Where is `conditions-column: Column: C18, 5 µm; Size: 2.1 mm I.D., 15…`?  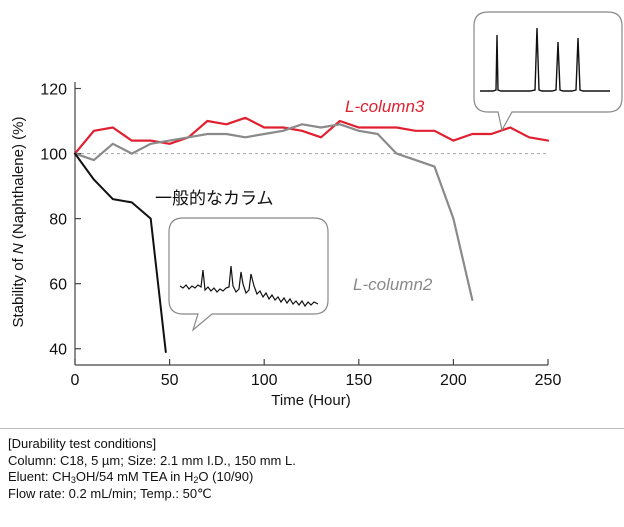
conditions-column: Column: C18, 5 µm; Size: 2.1 mm I.D., 15… is located at coordinates (152, 460).